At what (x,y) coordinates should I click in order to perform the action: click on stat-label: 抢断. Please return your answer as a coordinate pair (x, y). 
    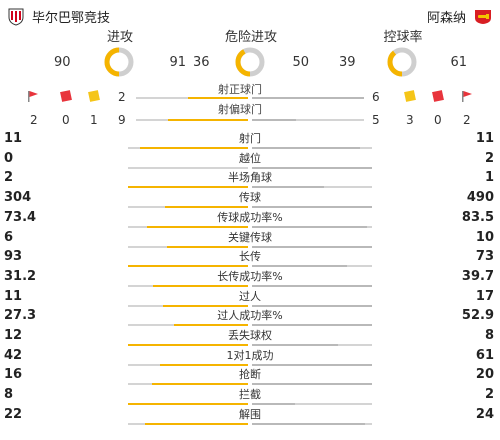
    Looking at the image, I should click on (250, 374).